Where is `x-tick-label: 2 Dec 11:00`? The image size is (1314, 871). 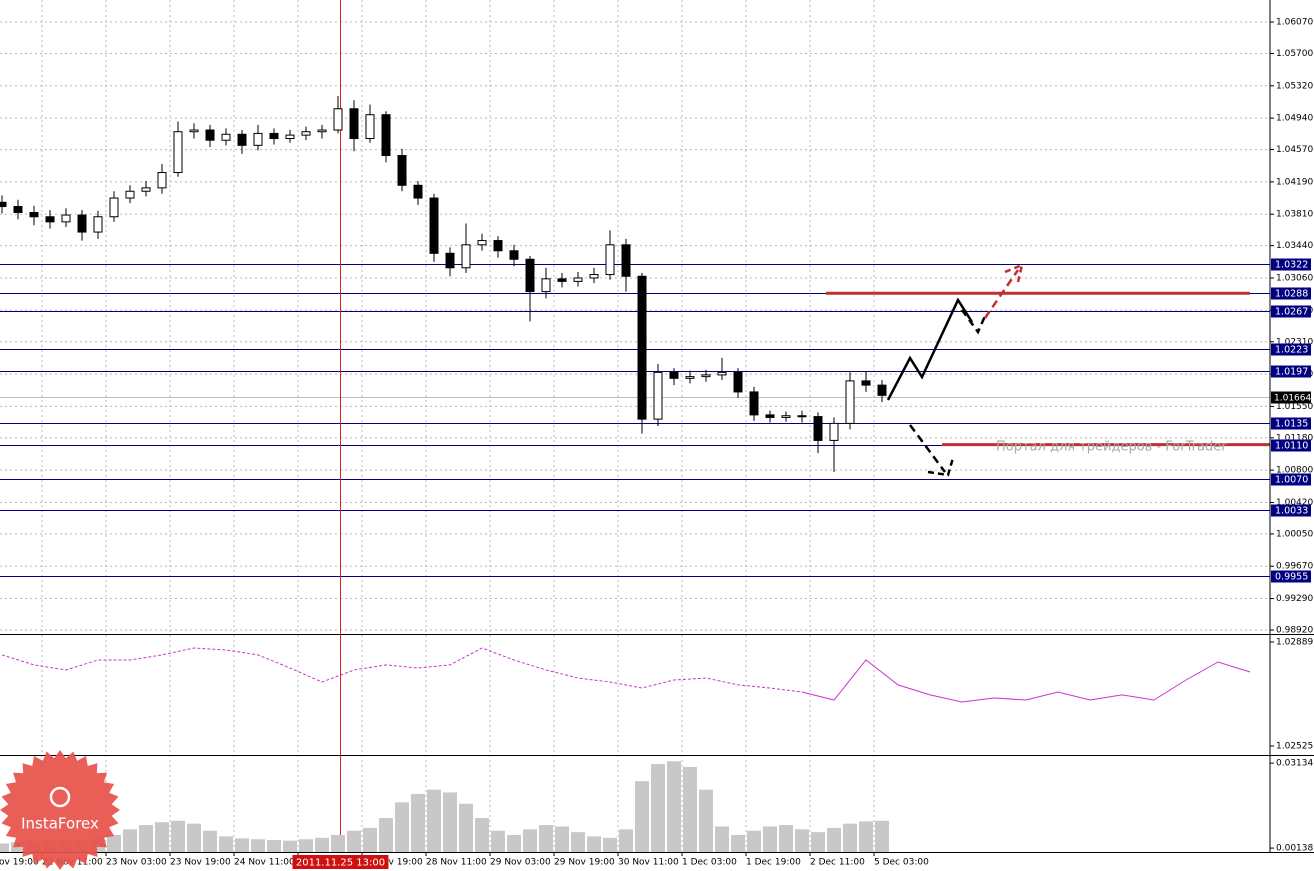
x-tick-label: 2 Dec 11:00 is located at coordinates (837, 863).